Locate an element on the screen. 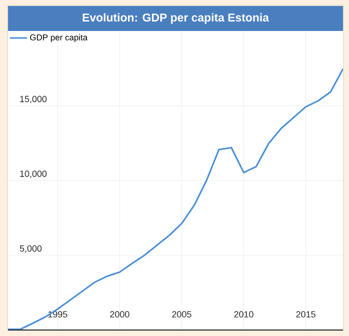  y-tick-label: 15,000 is located at coordinates (33, 100).